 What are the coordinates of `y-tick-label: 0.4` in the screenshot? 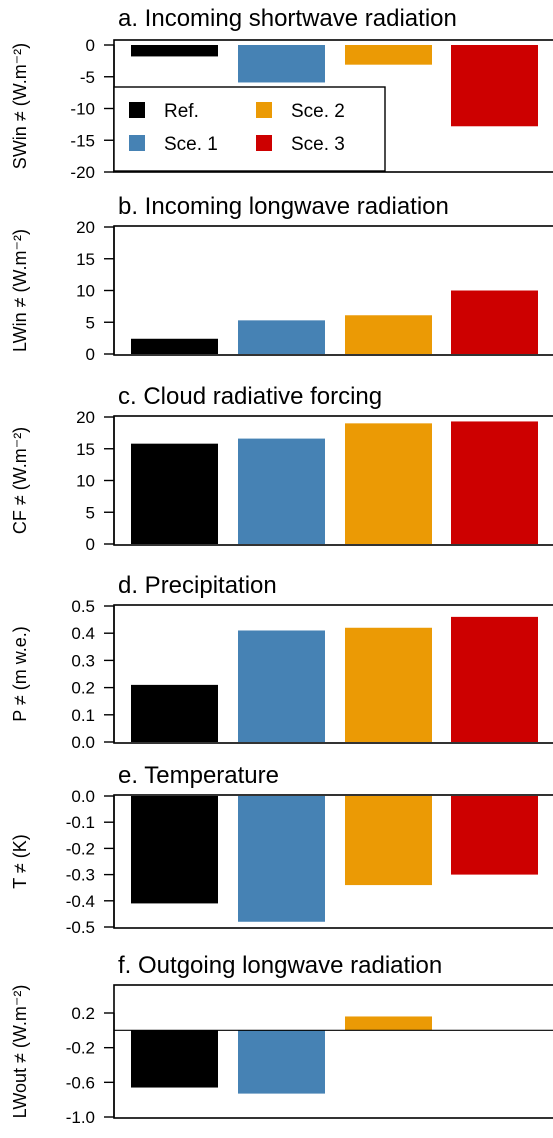 It's located at (83, 633).